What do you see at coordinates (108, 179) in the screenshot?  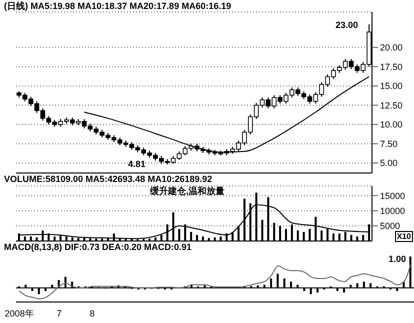 I see `chart-title: VOLUME:58109.00 MA5:42693.48 MA10:26189.92` at bounding box center [108, 179].